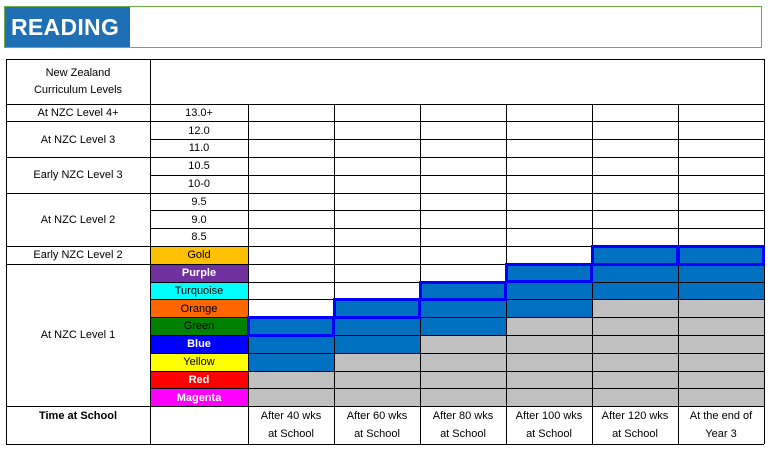 Image resolution: width=771 pixels, height=457 pixels. What do you see at coordinates (377, 416) in the screenshot?
I see `milestone-line1: After 60 wks` at bounding box center [377, 416].